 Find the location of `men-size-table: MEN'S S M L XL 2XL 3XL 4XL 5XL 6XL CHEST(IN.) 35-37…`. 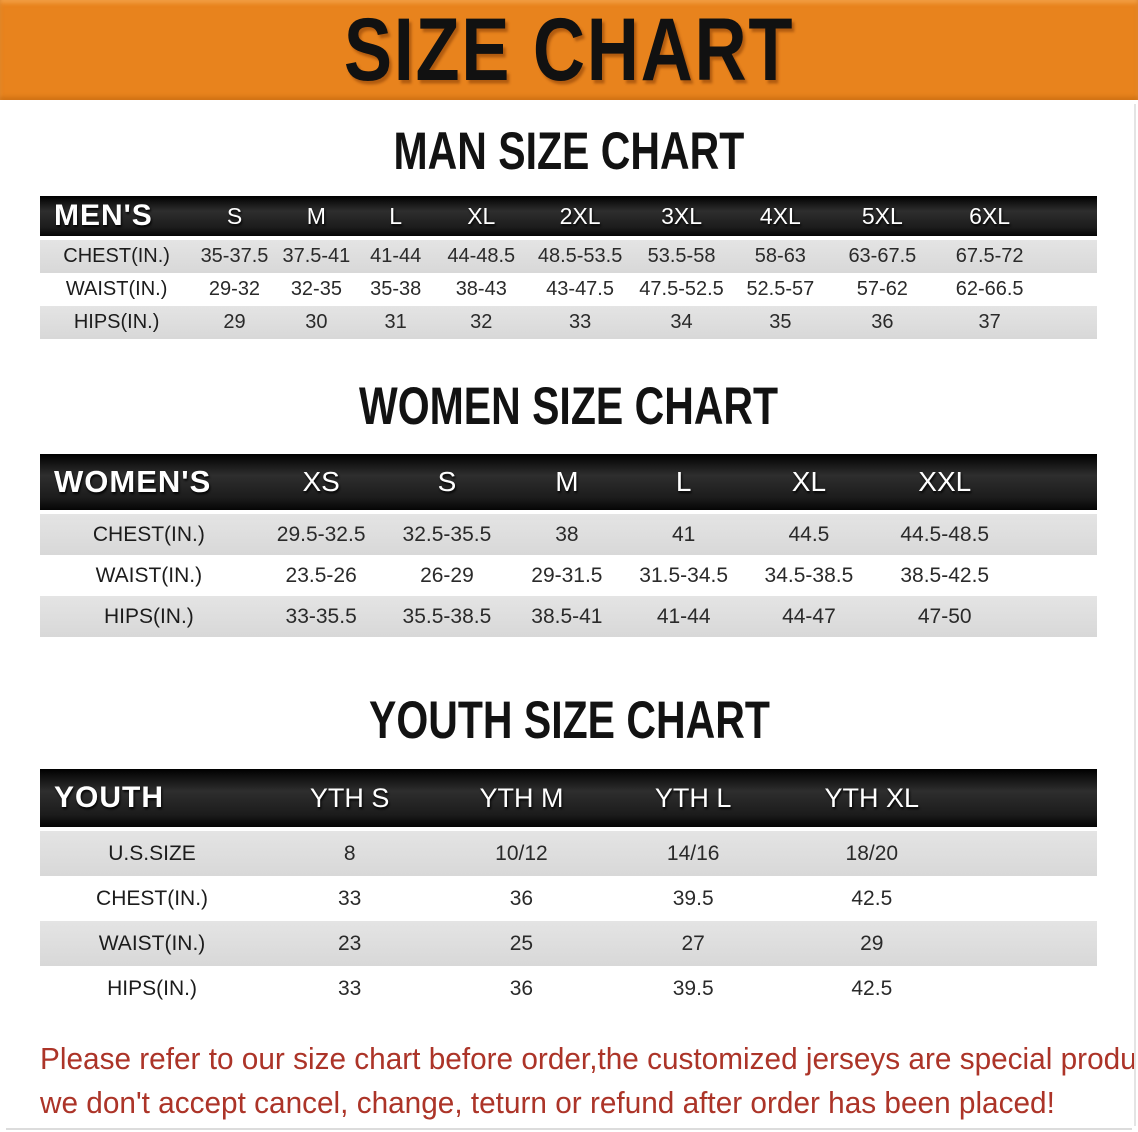

men-size-table: MEN'S S M L XL 2XL 3XL 4XL 5XL 6XL CHEST(IN.) 35-37… is located at coordinates (568, 267).